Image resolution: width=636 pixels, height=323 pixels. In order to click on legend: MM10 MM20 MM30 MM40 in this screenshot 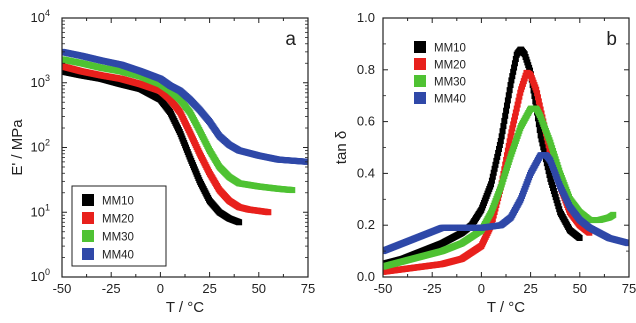, I will do `click(440, 73)`.